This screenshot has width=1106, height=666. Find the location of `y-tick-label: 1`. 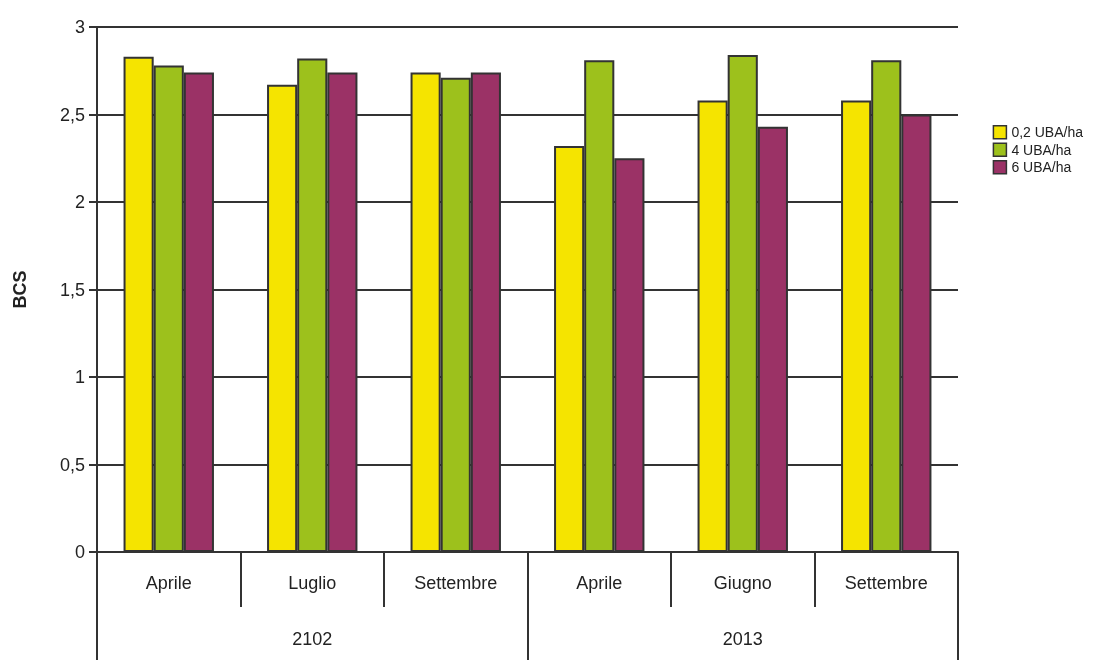

y-tick-label: 1 is located at coordinates (79, 377).